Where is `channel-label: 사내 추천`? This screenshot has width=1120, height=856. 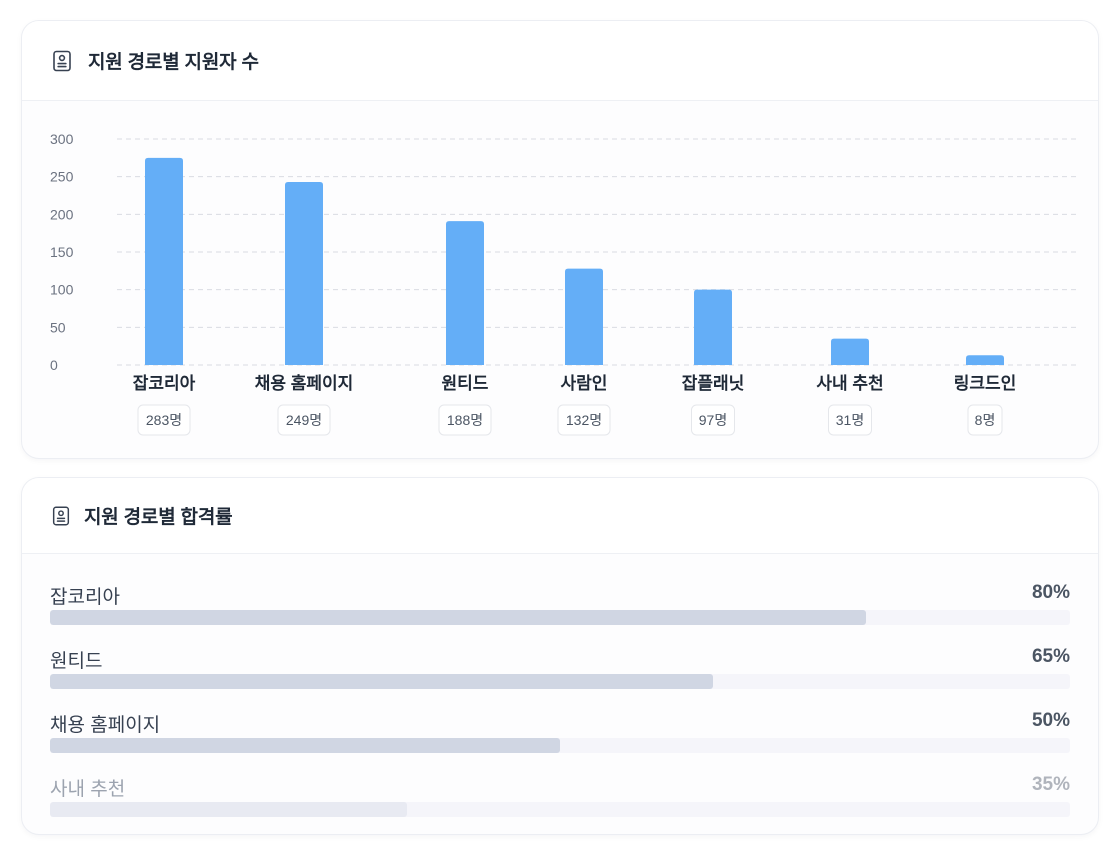
channel-label: 사내 추천 is located at coordinates (88, 789).